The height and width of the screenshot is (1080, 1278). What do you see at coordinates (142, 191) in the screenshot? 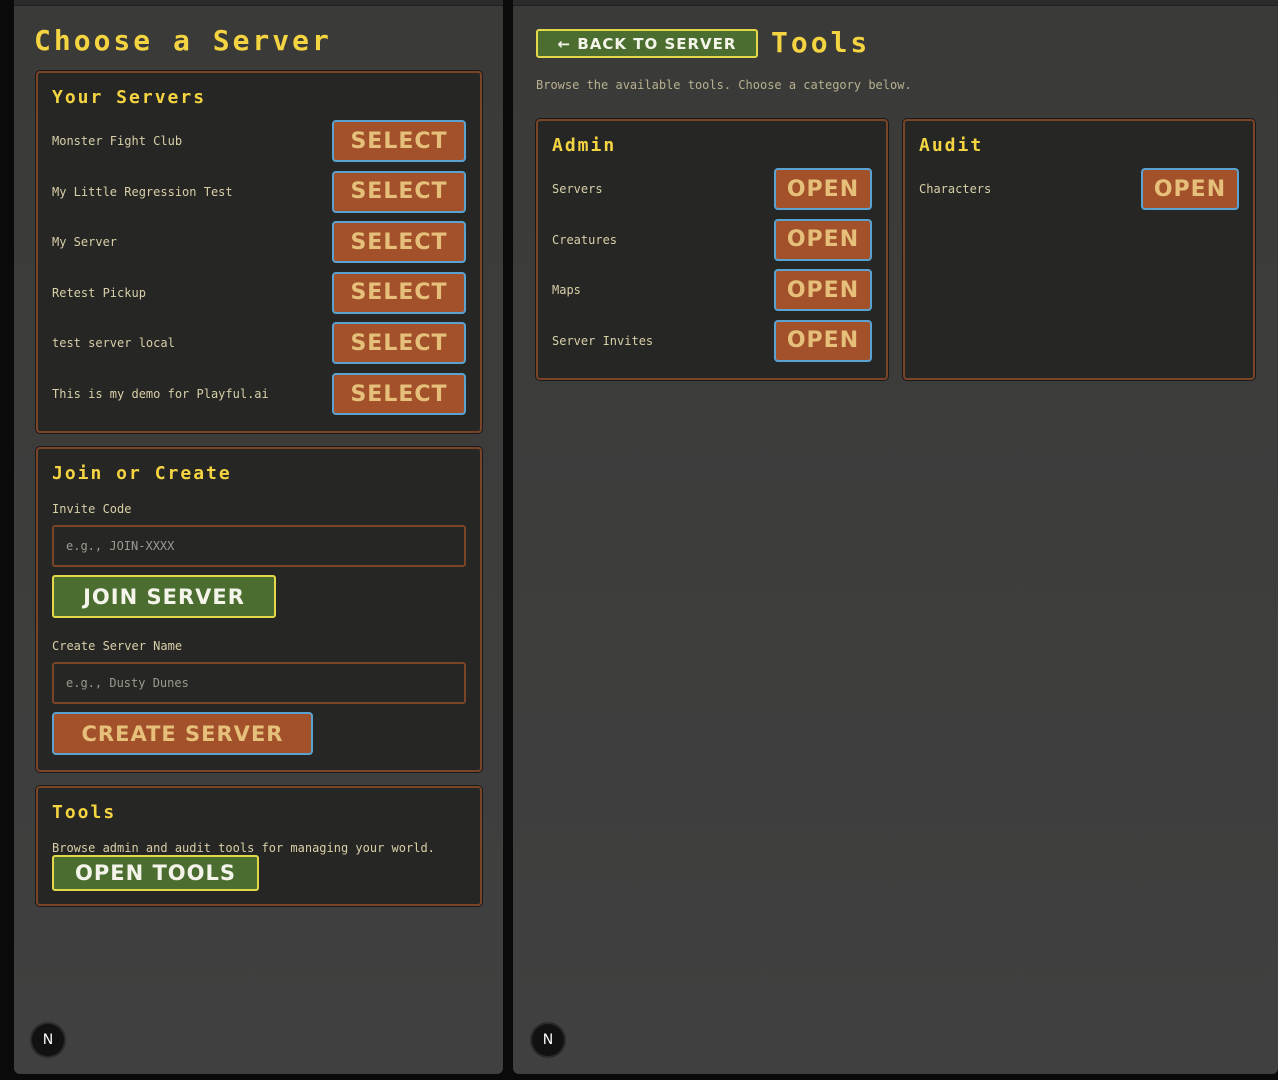
I see `item-name: My Little Regression Test` at bounding box center [142, 191].